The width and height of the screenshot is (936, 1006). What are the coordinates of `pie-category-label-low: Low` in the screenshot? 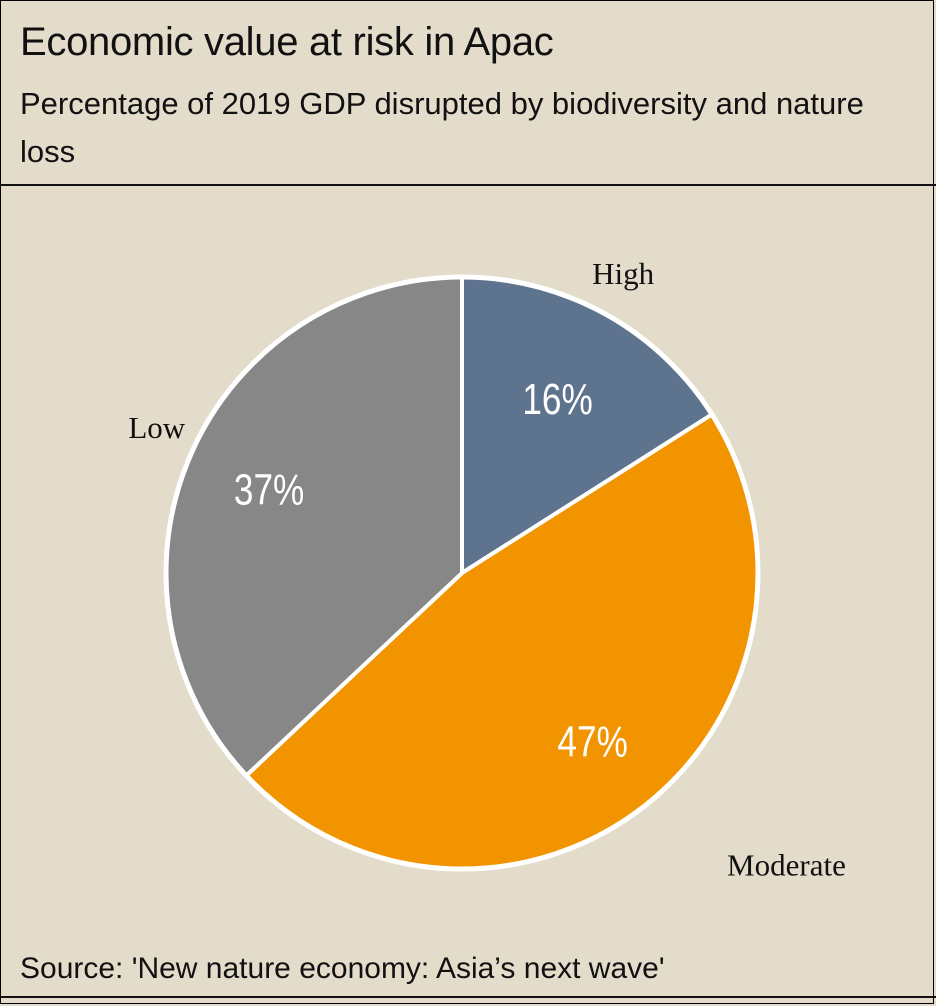 It's located at (156, 427).